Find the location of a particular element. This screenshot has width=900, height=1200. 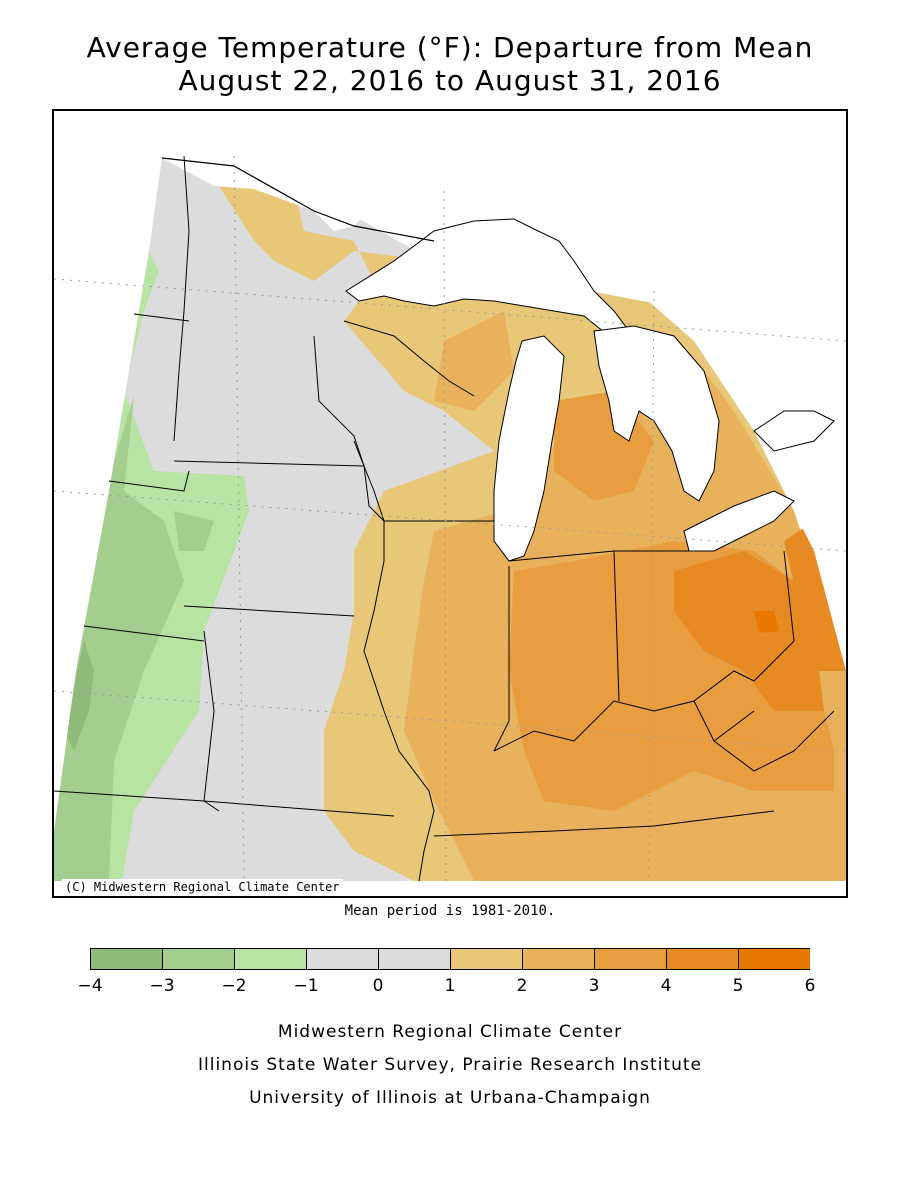

legend-tick-label: 6 is located at coordinates (810, 986).